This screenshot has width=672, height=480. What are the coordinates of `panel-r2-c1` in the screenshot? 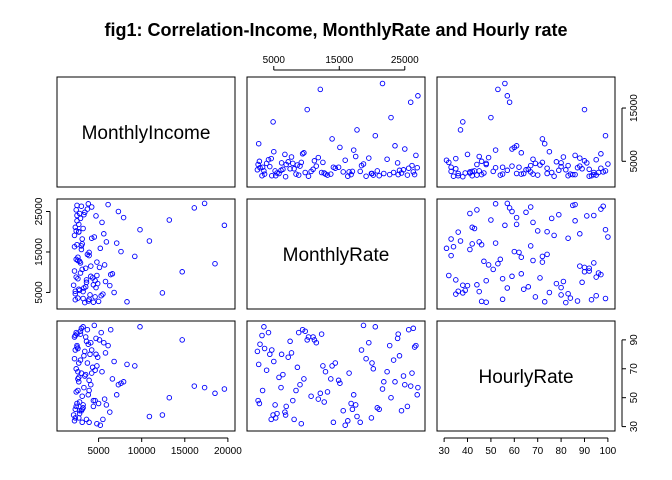 It's located at (336, 376).